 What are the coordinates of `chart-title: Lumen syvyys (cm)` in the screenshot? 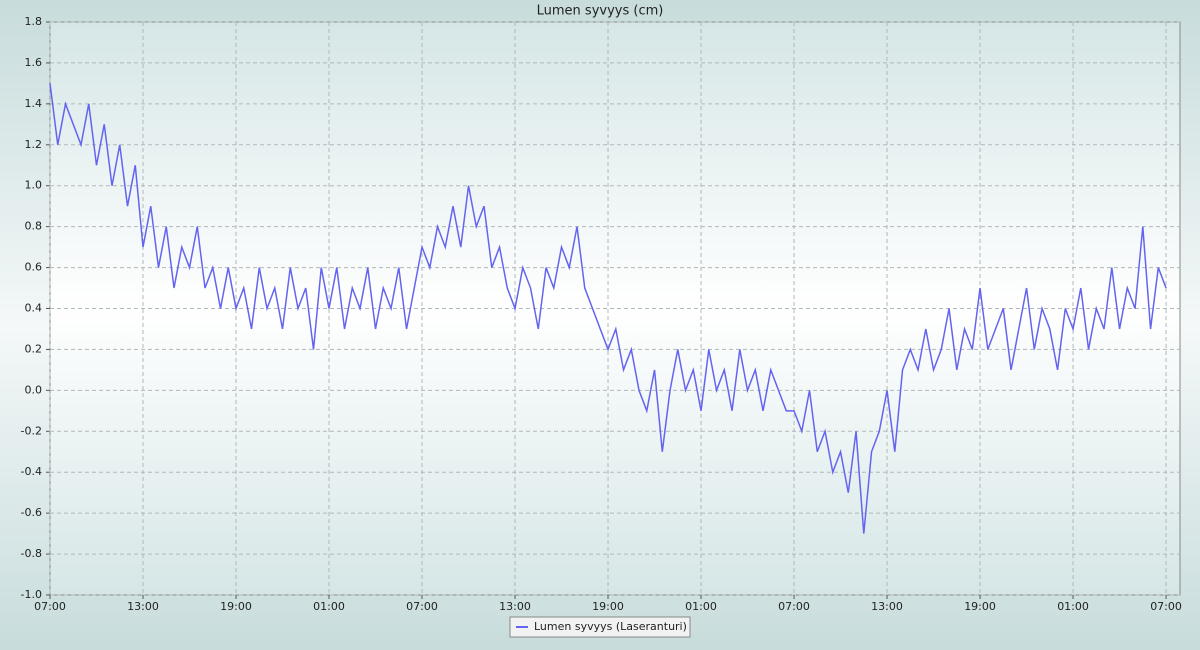 It's located at (600, 11).